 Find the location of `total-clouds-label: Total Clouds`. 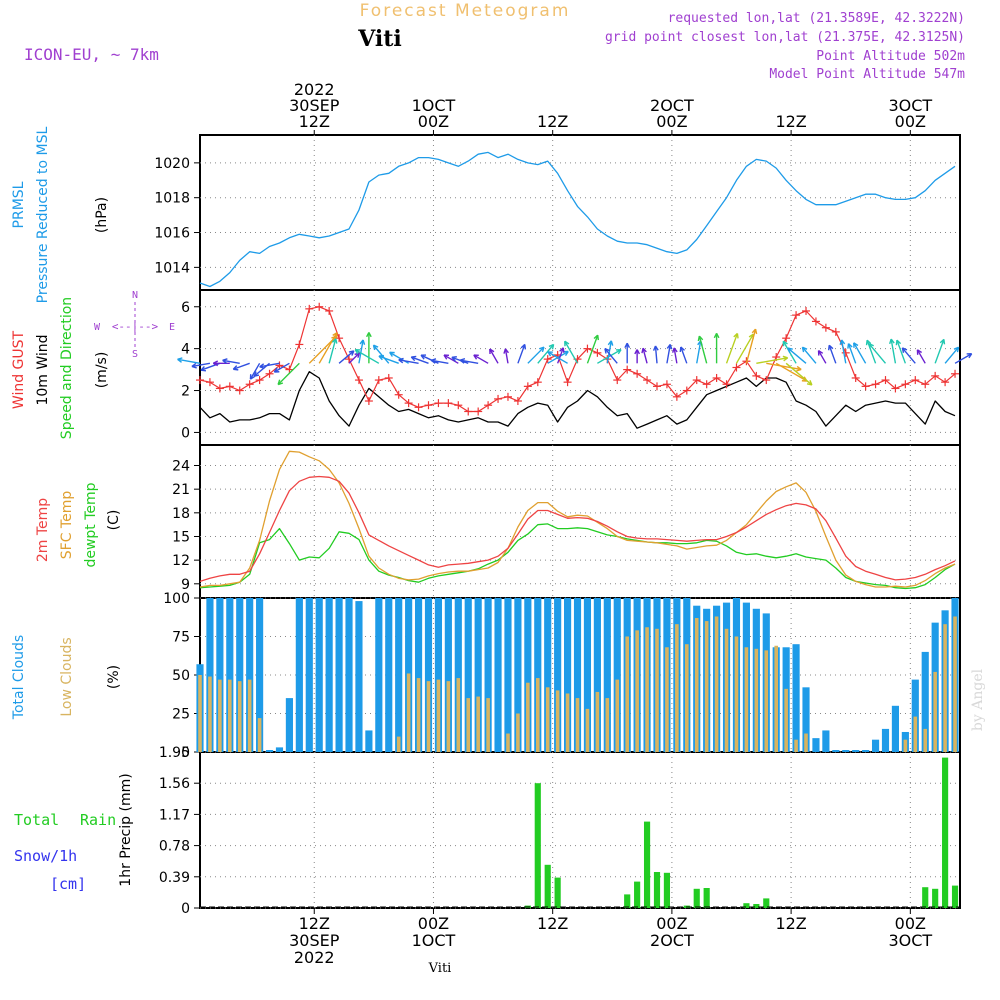

total-clouds-label: Total Clouds is located at coordinates (19, 677).